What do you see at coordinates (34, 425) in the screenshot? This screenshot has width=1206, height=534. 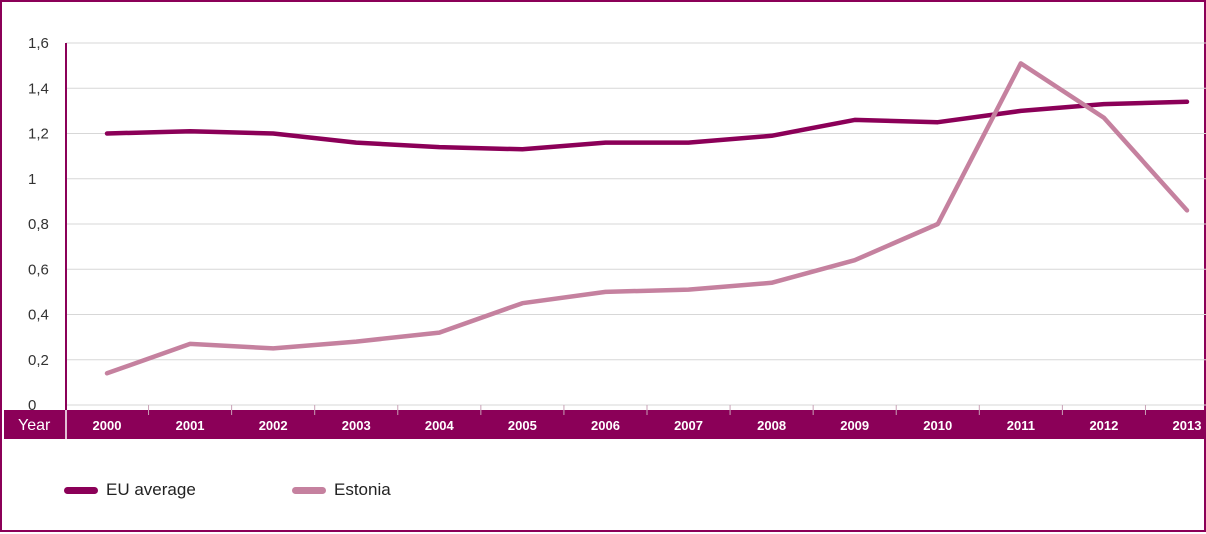 I see `x-axis-label: Year` at bounding box center [34, 425].